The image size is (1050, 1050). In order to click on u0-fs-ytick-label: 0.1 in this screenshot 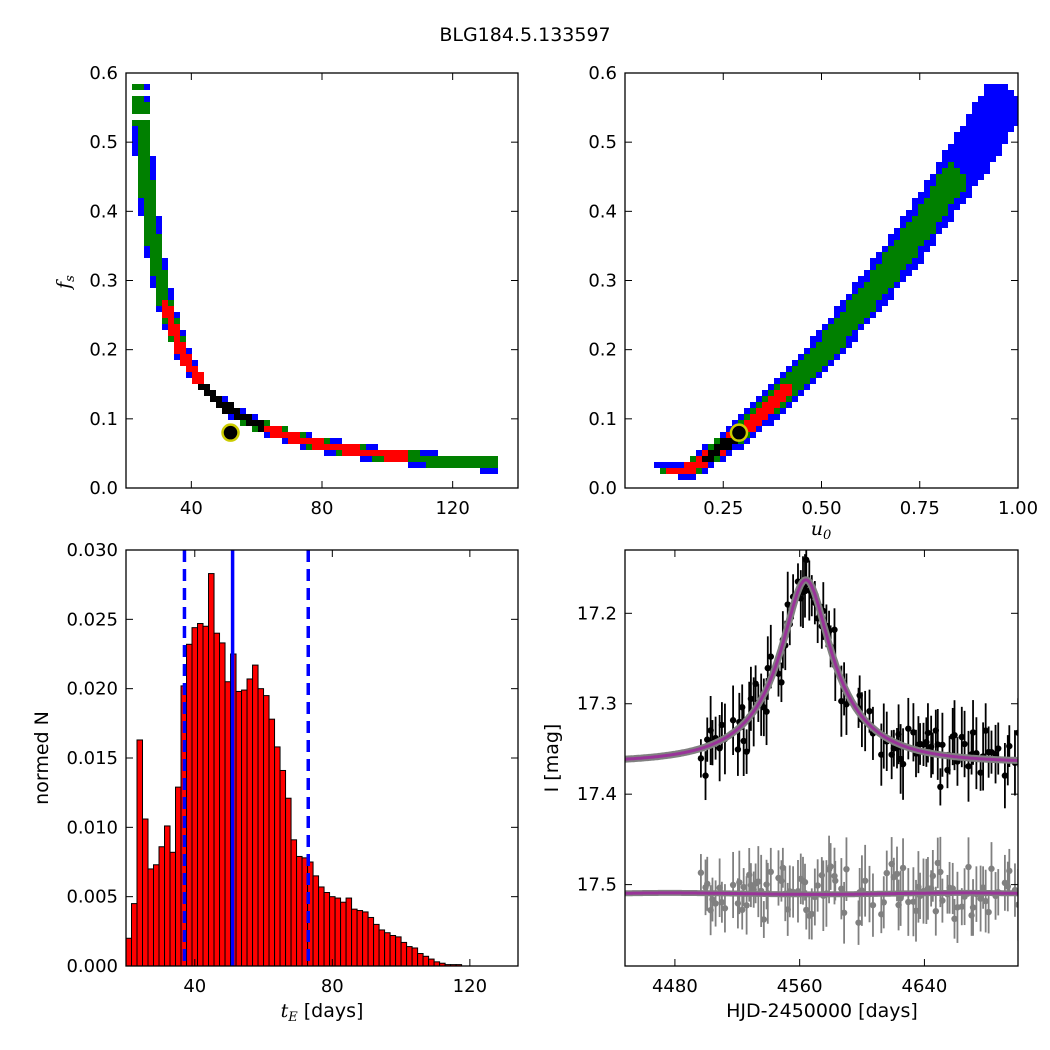, I will do `click(602, 419)`.